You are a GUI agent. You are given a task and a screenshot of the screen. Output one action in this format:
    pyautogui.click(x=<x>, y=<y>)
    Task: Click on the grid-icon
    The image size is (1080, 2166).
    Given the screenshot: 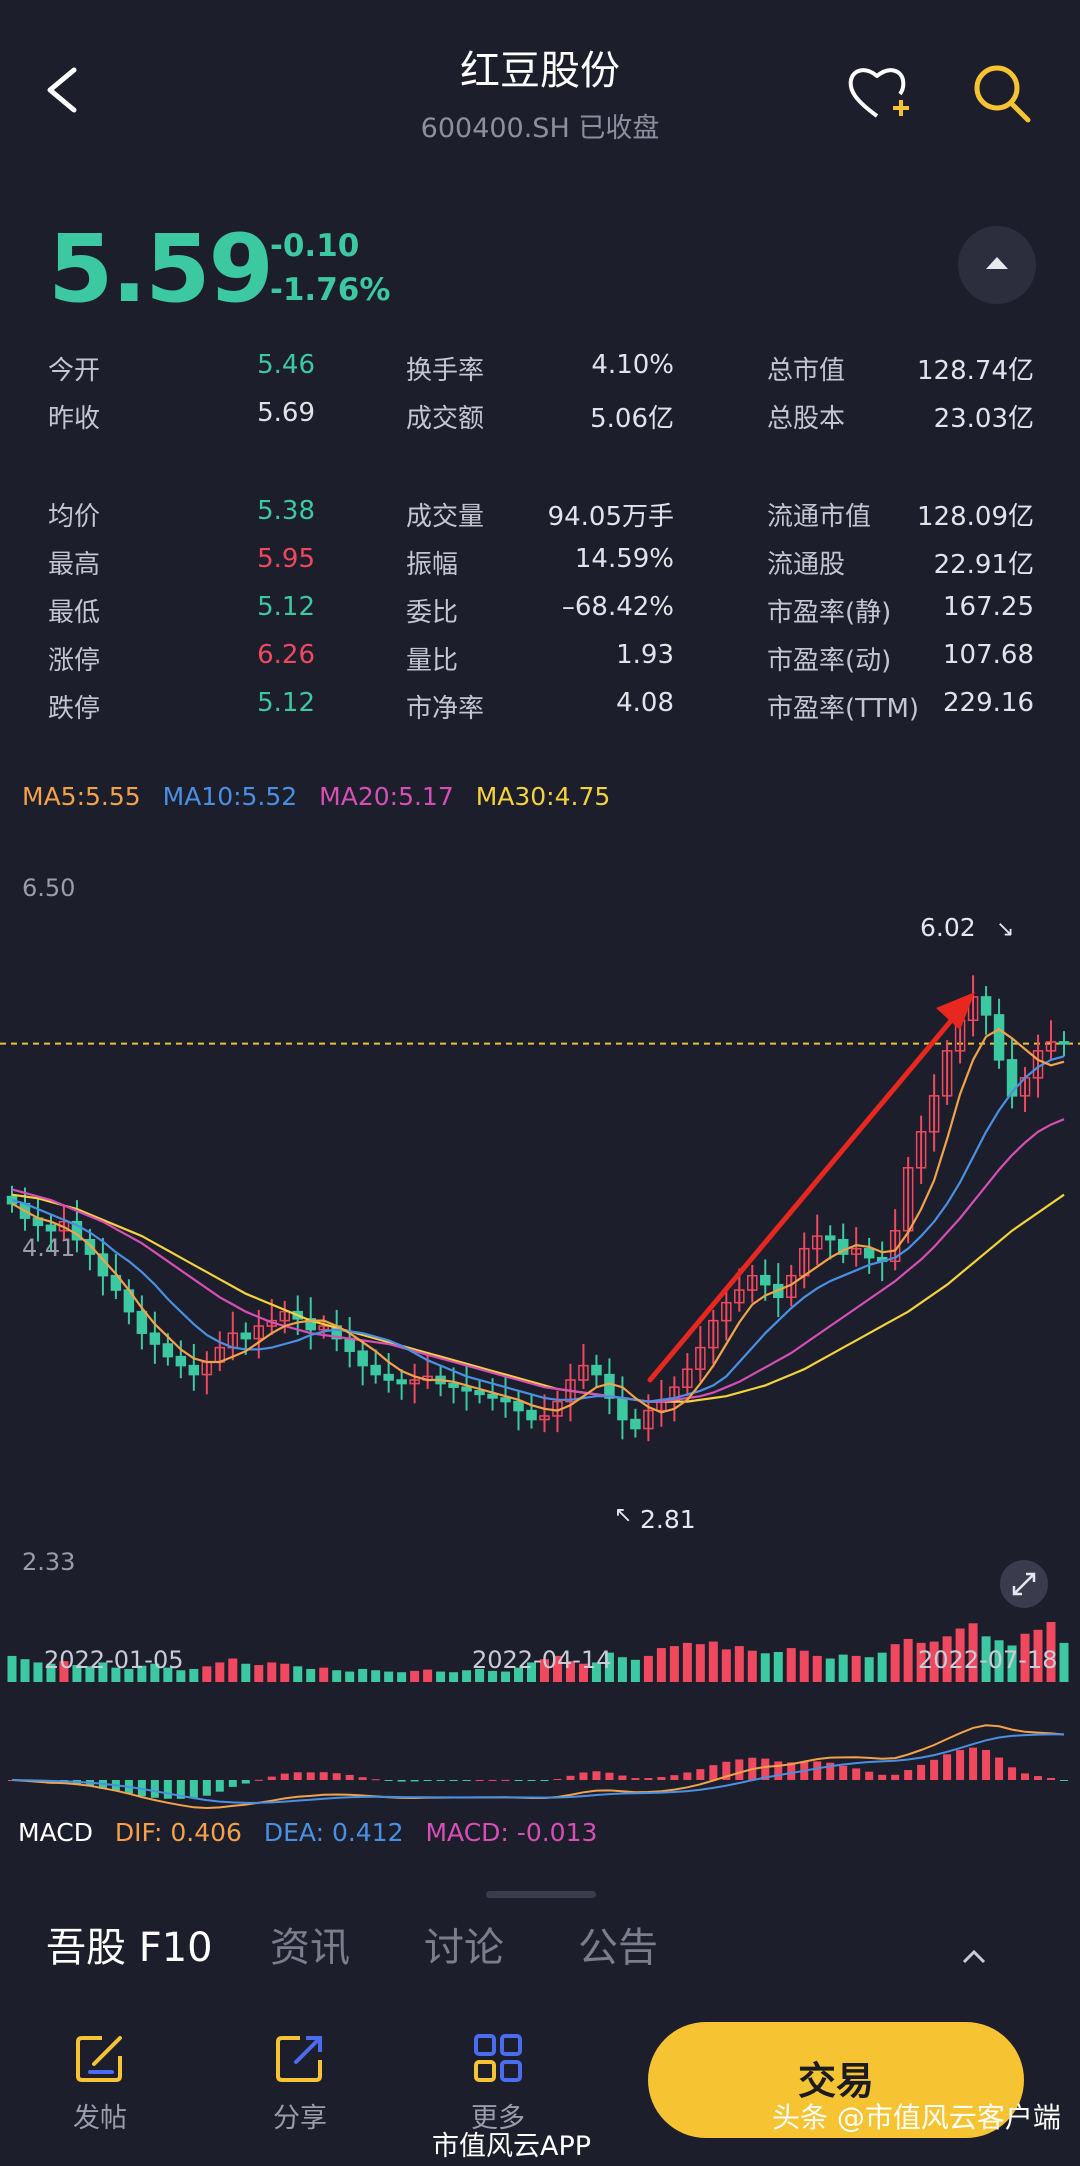 What is the action you would take?
    pyautogui.click(x=498, y=2058)
    